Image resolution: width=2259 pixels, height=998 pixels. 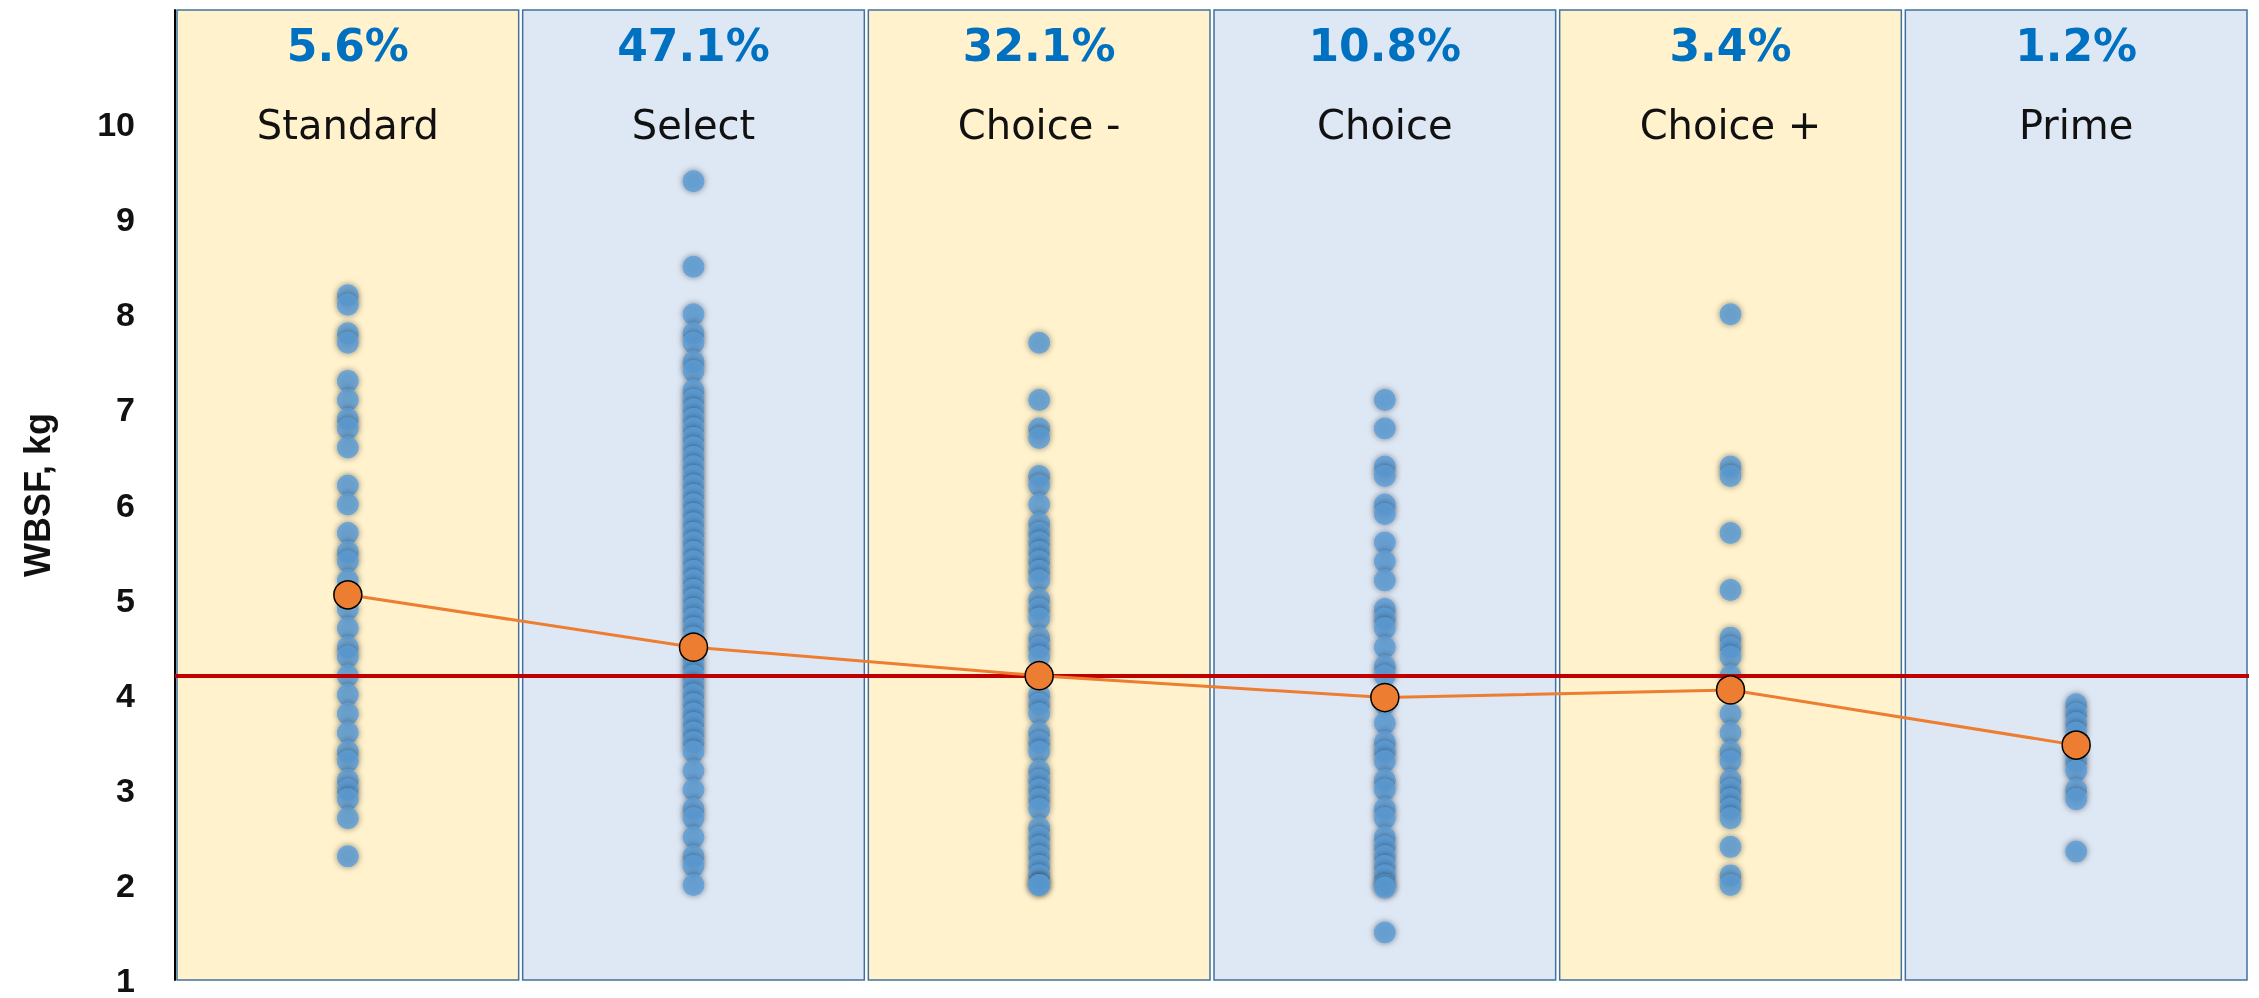 What do you see at coordinates (125, 979) in the screenshot?
I see `y-tick-label: 1` at bounding box center [125, 979].